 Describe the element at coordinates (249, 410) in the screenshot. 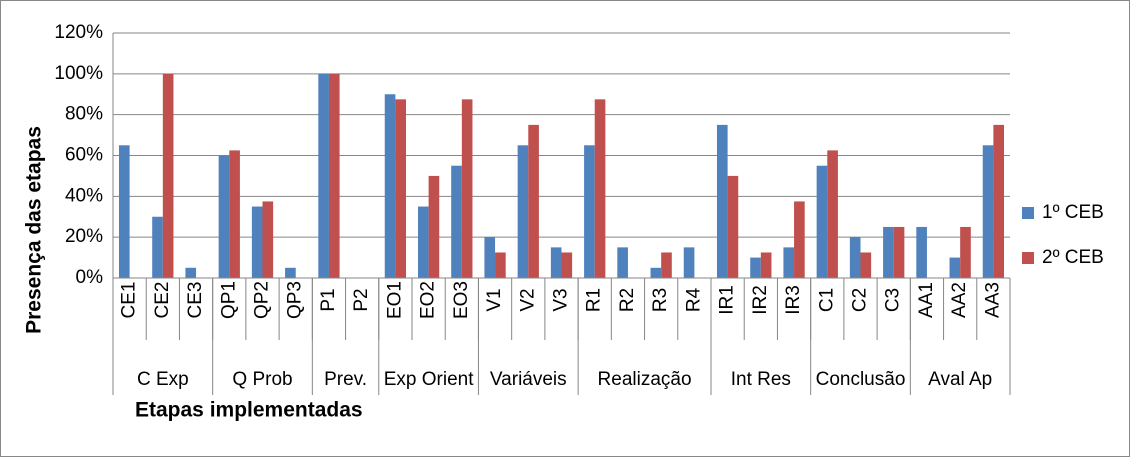

I see `x-axis-title: Etapas implementadas` at that location.